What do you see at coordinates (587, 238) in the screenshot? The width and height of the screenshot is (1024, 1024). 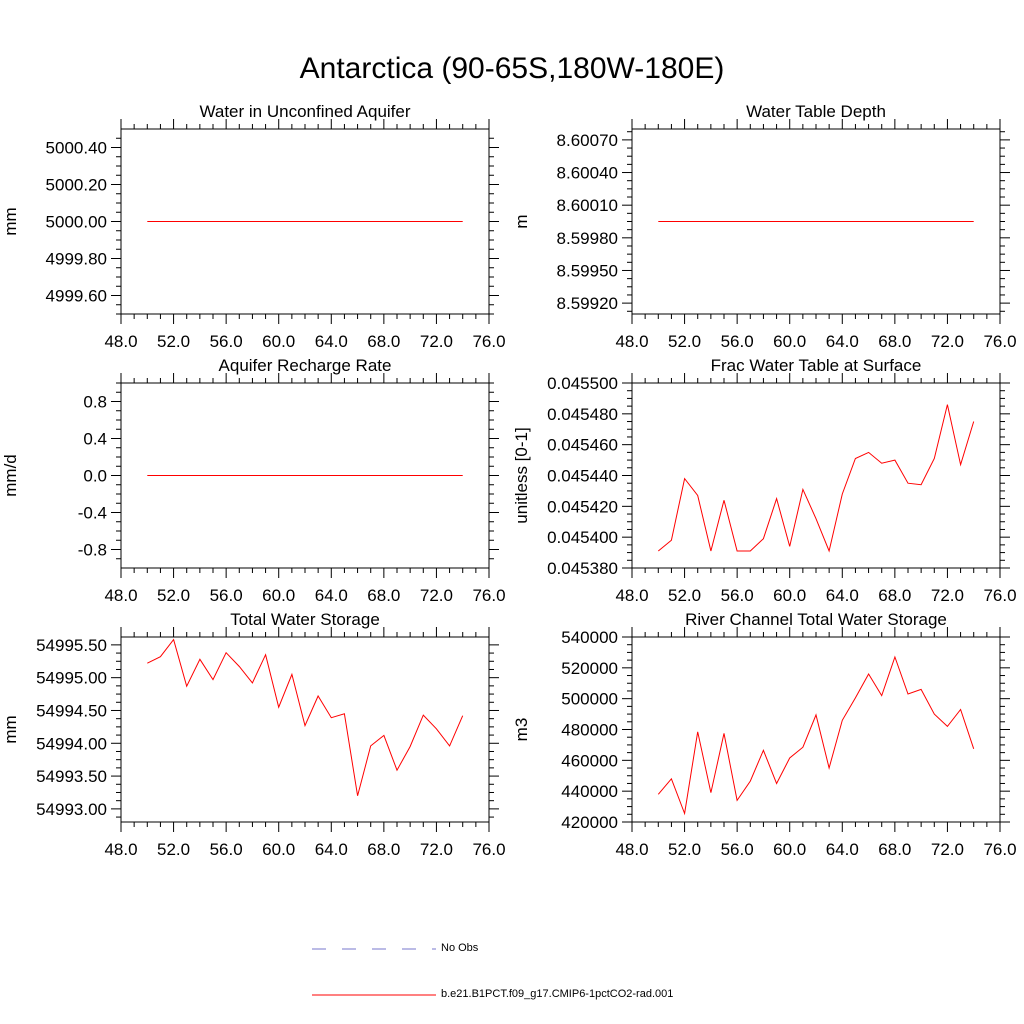 I see `y-tick-label: 8.59980` at bounding box center [587, 238].